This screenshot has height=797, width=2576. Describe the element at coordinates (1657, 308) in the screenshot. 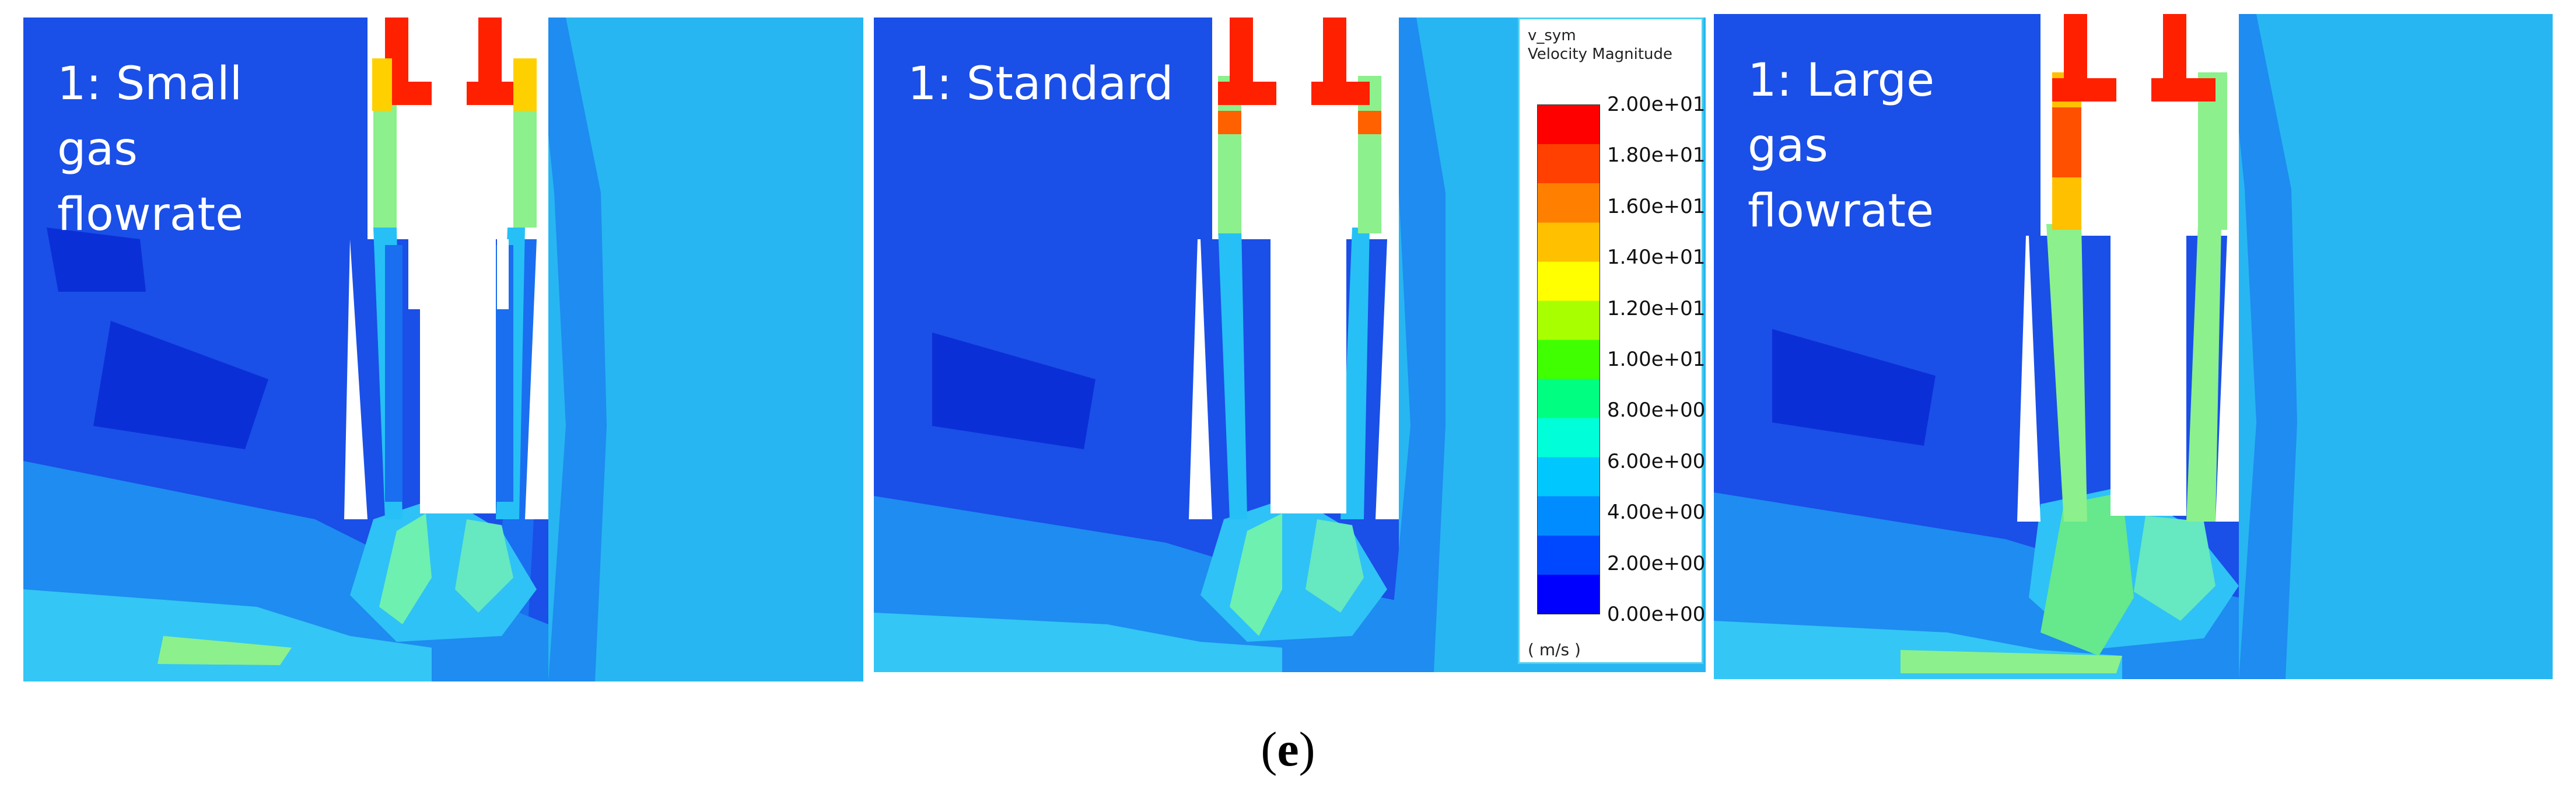

I see `colorbar-tick-label: 1.20e+01` at that location.